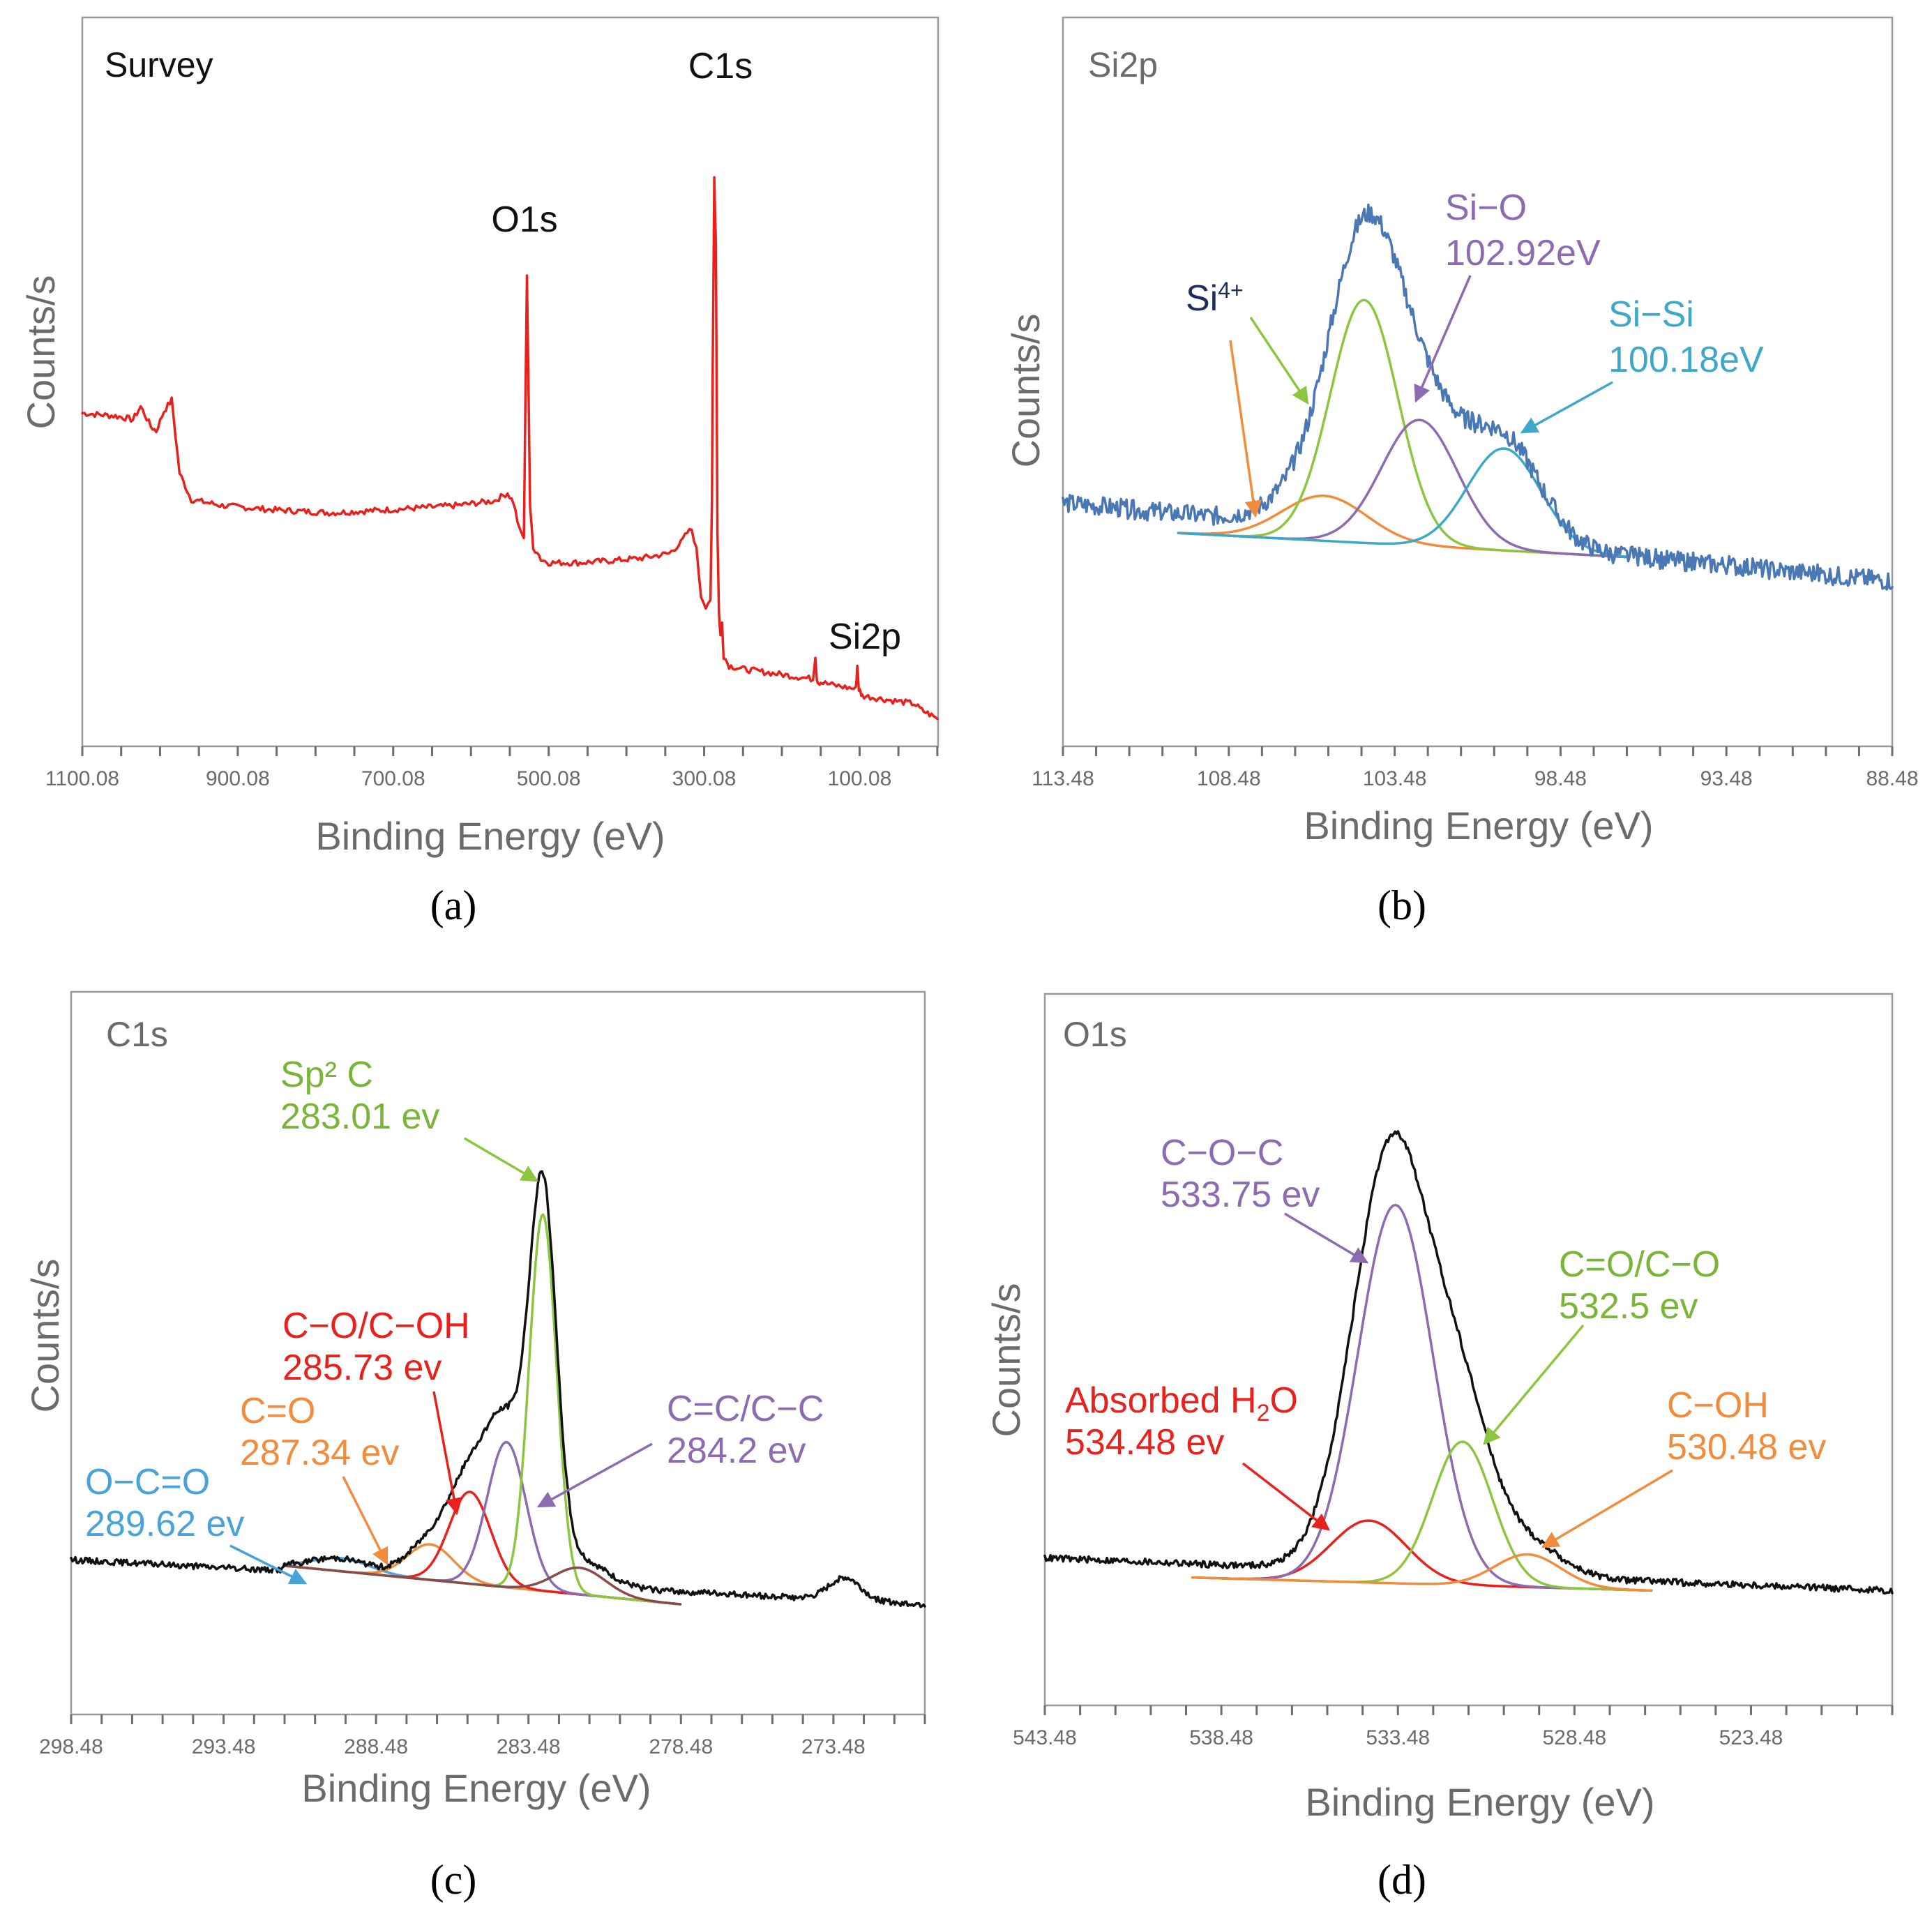  I want to click on panel-b-component-si-si, so click(1402, 502).